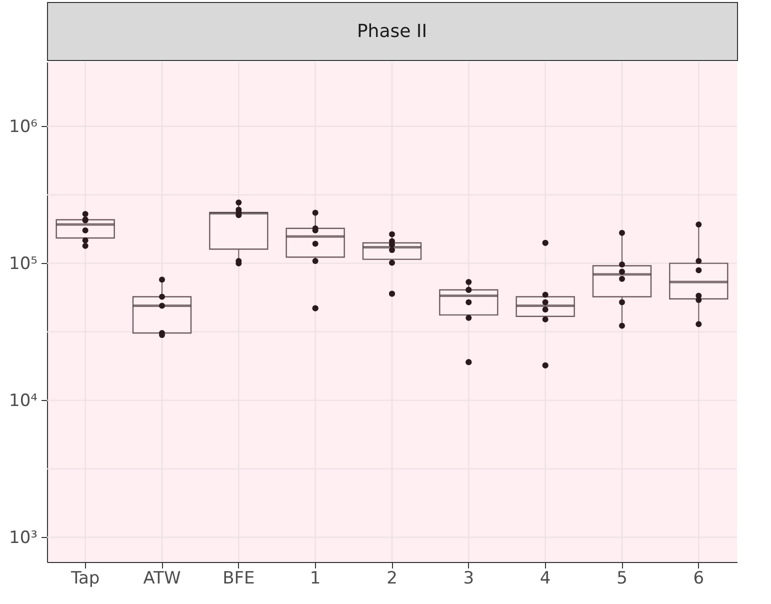 This screenshot has height=604, width=771. What do you see at coordinates (23, 264) in the screenshot?
I see `y-tick-label: 10⁵` at bounding box center [23, 264].